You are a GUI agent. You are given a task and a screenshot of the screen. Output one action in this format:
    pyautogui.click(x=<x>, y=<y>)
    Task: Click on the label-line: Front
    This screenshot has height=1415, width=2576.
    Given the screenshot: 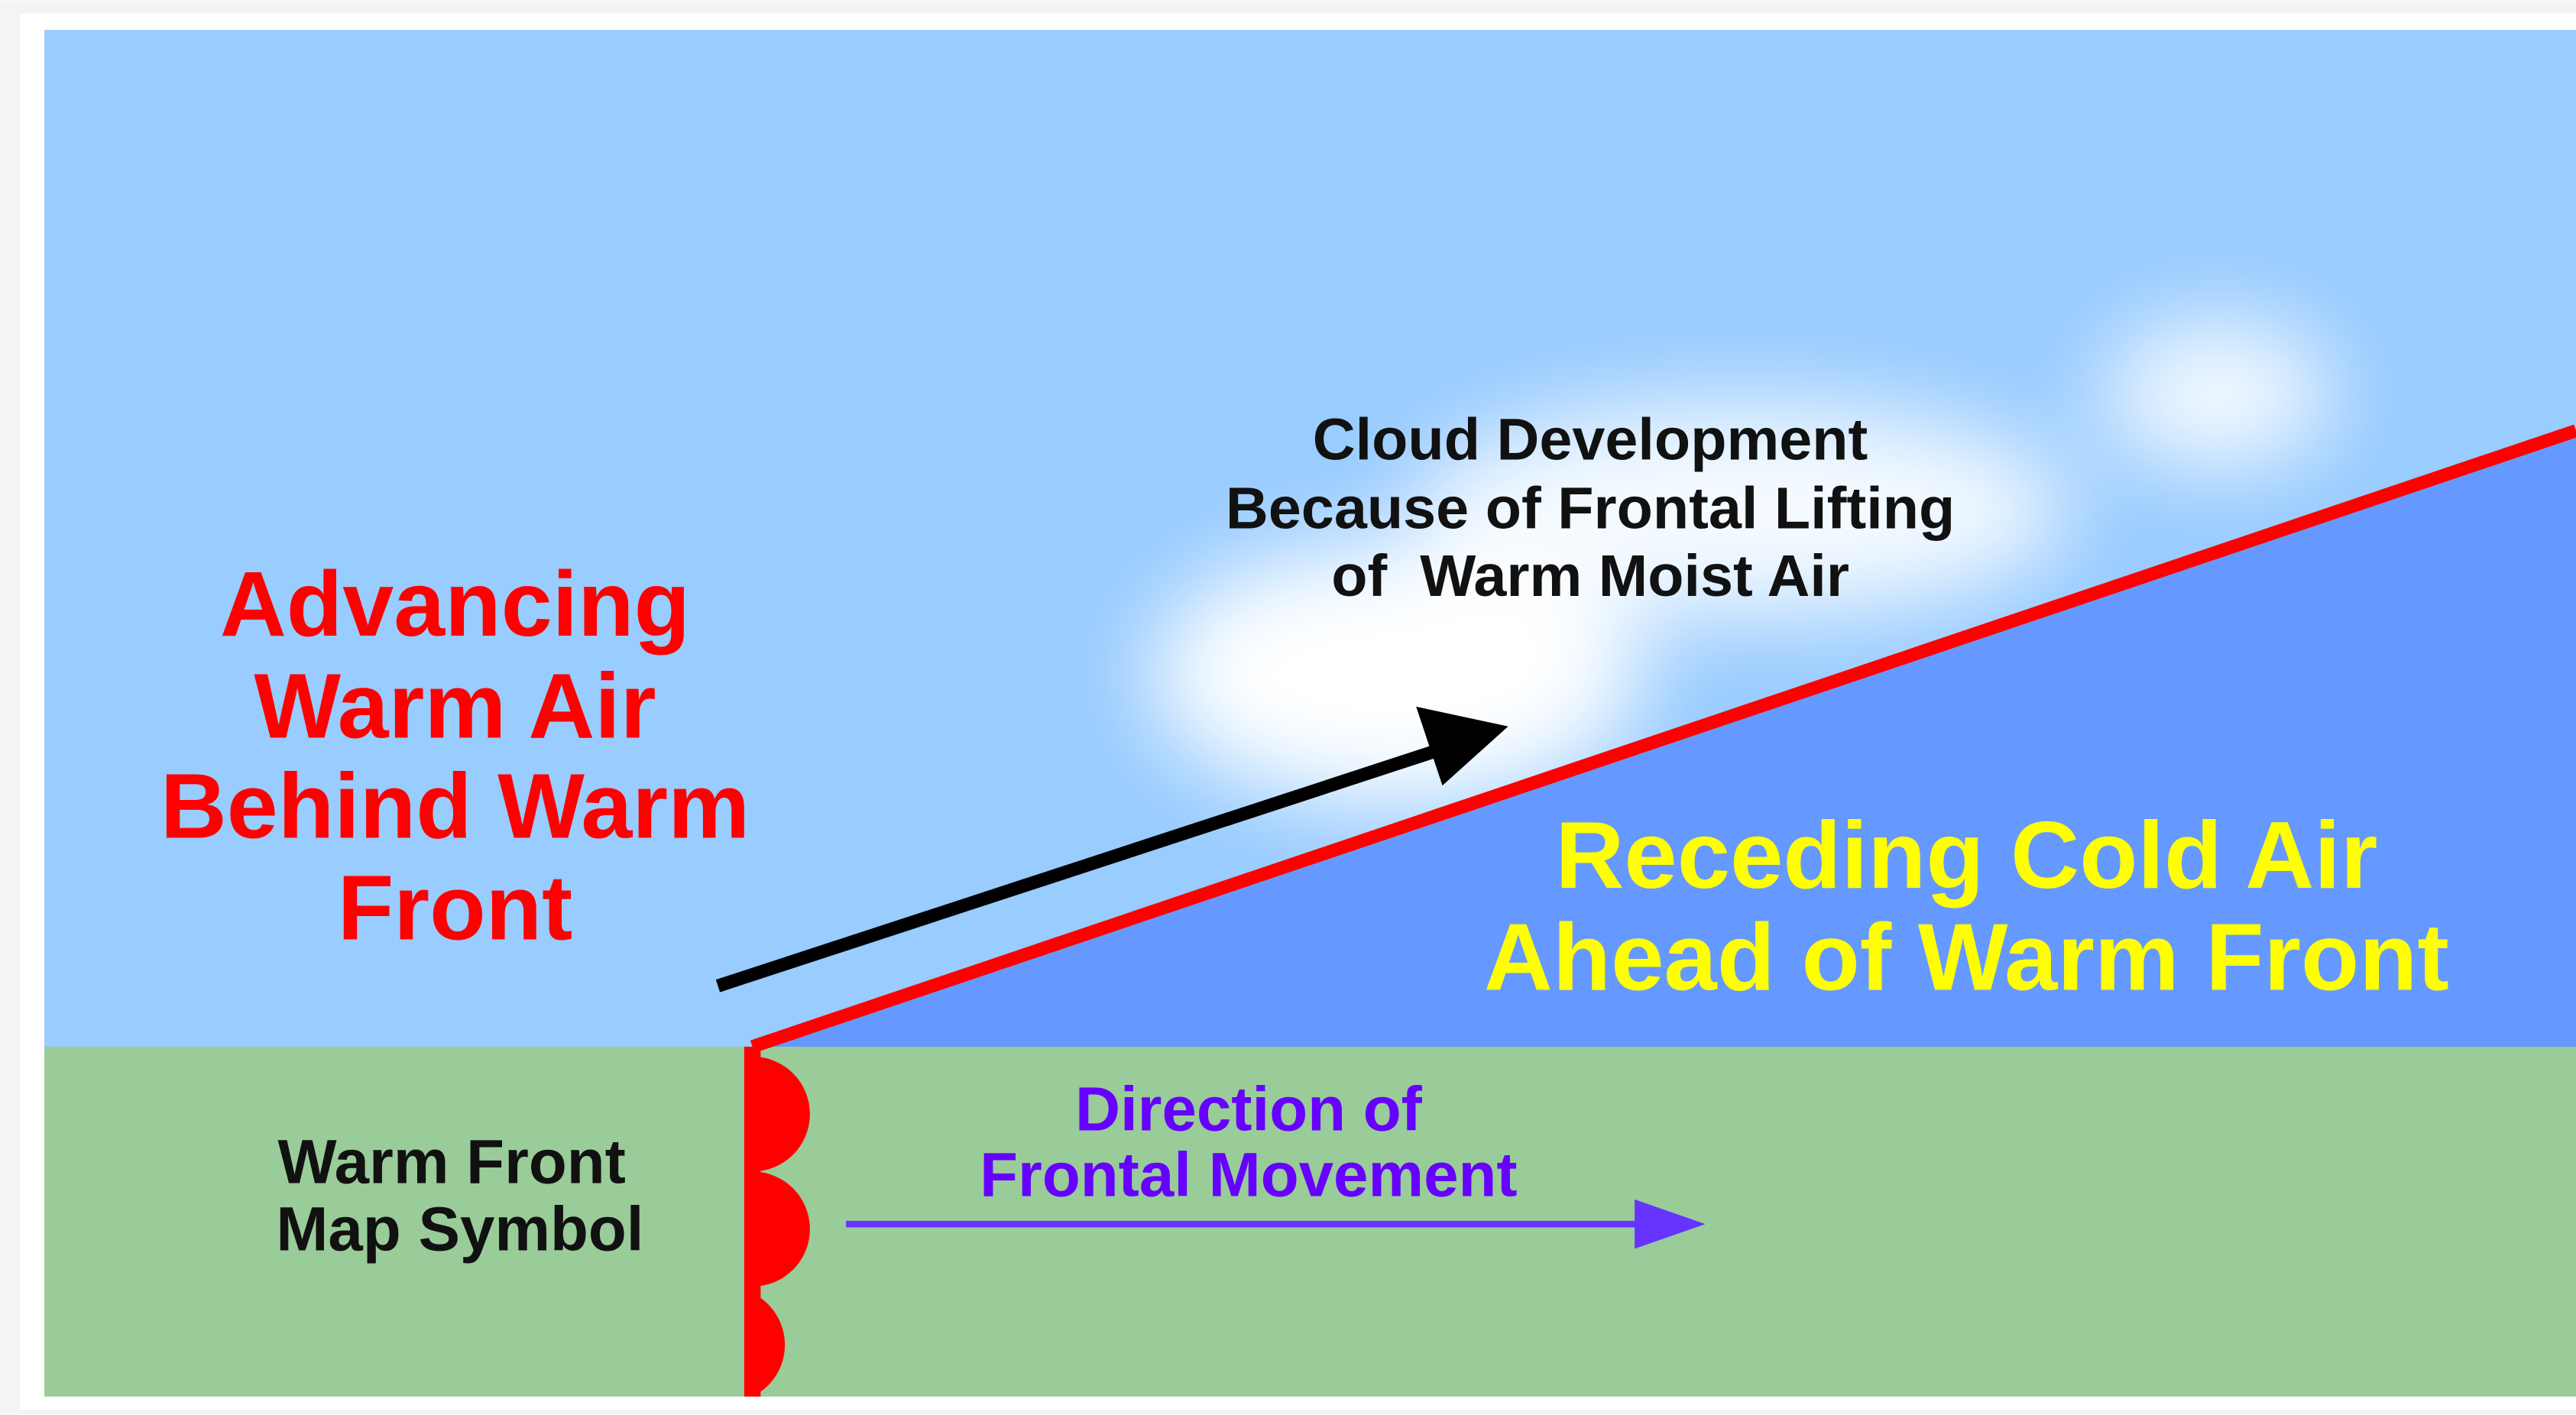 What is the action you would take?
    pyautogui.click(x=456, y=908)
    